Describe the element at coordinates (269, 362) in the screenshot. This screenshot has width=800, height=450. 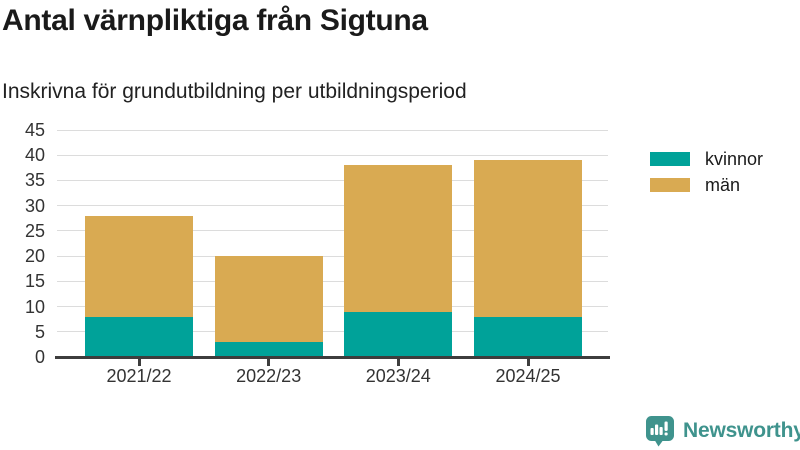
I see `x-axis-tick-2022/23` at that location.